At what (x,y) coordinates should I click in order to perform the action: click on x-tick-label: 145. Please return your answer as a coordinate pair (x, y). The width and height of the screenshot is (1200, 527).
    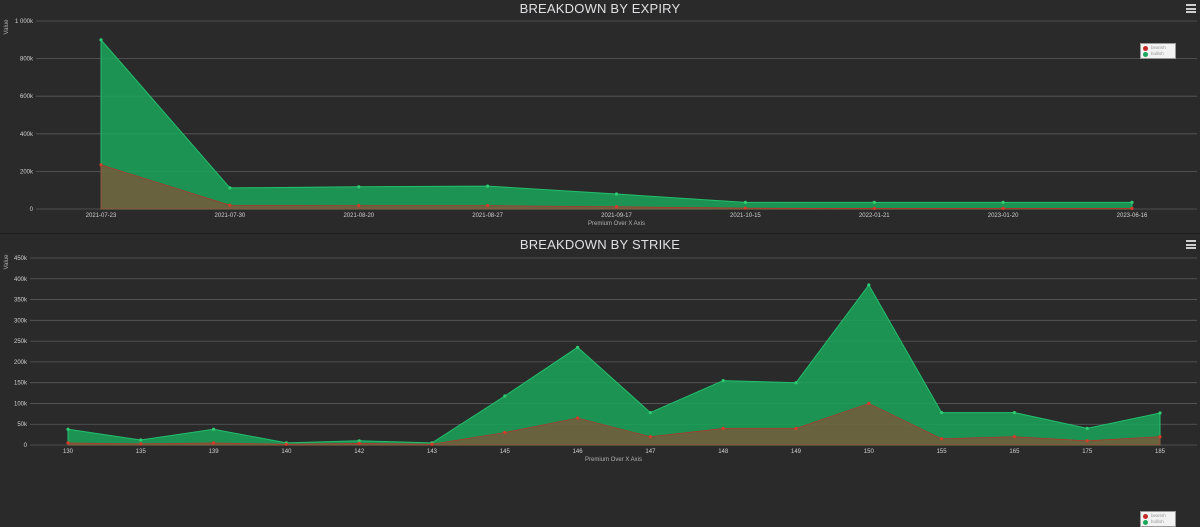
    Looking at the image, I should click on (505, 452).